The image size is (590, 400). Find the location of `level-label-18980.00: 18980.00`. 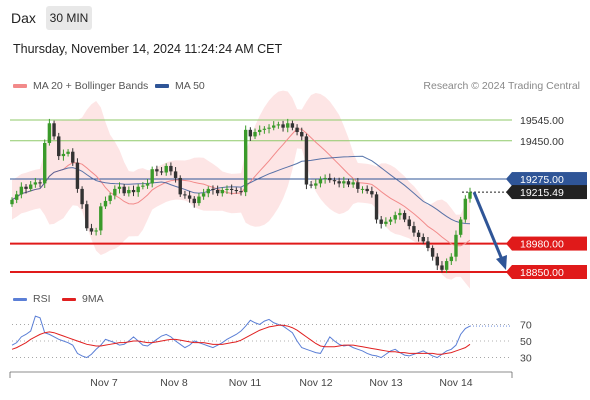

level-label-18980.00: 18980.00 is located at coordinates (542, 245).